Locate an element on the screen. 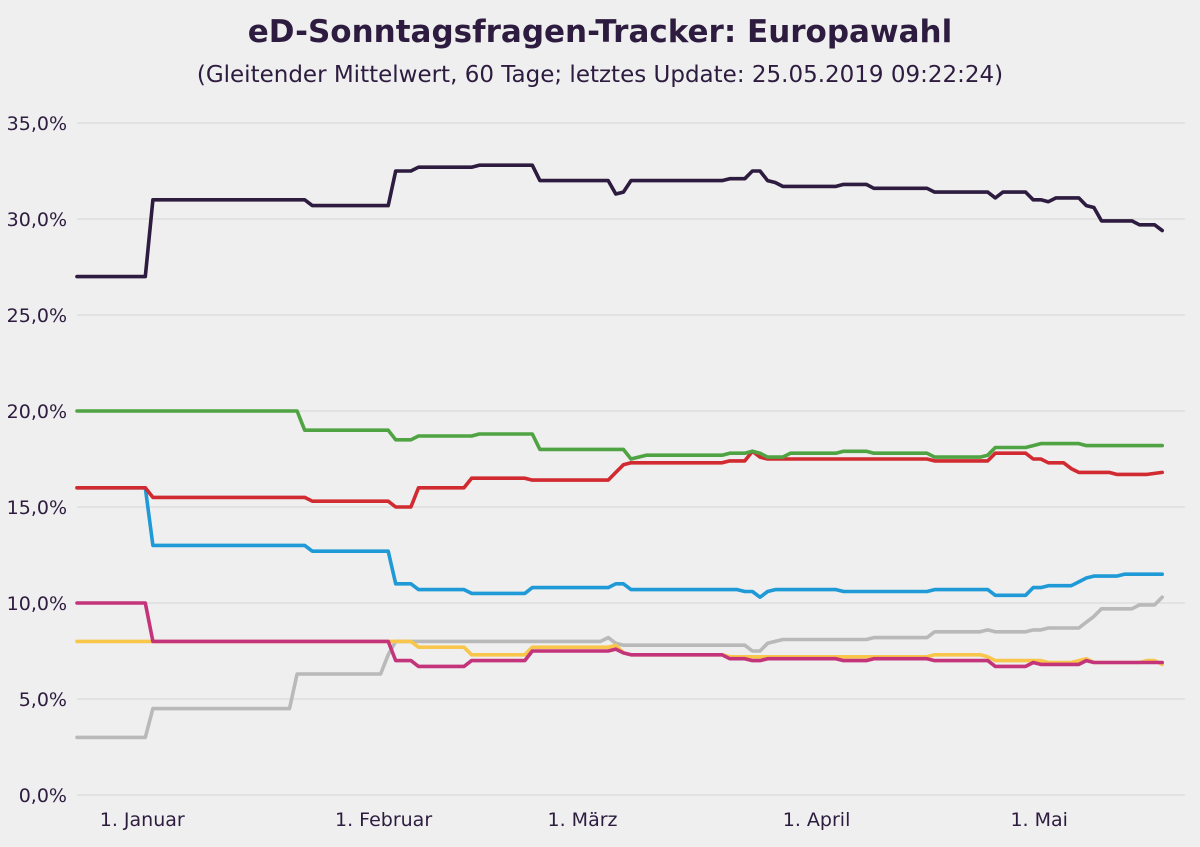 The image size is (1200, 847). x-tick-label: 1. April is located at coordinates (817, 820).